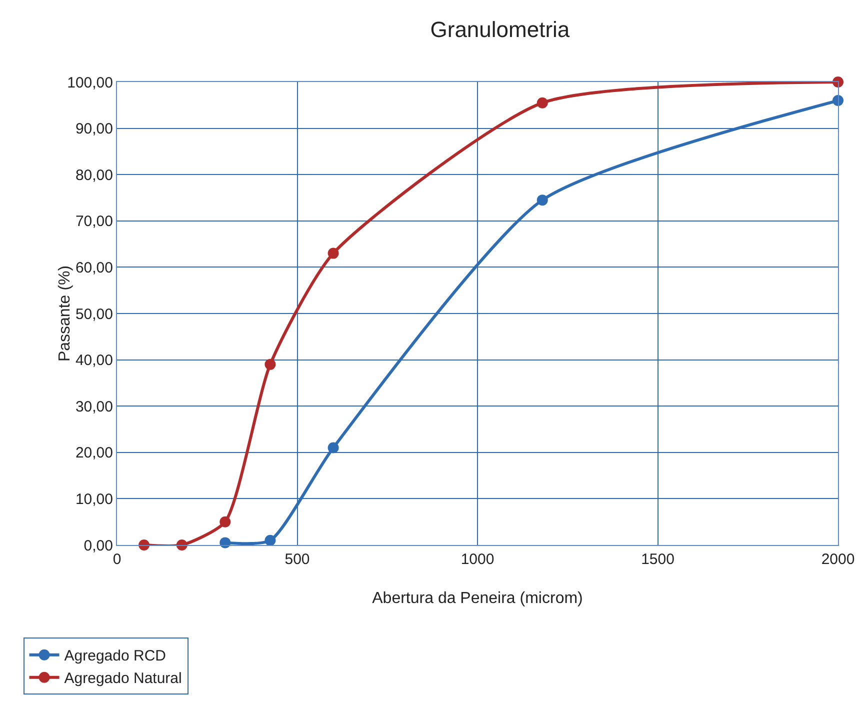 This screenshot has height=726, width=862. What do you see at coordinates (94, 267) in the screenshot?
I see `y-tick-label: 60,00` at bounding box center [94, 267].